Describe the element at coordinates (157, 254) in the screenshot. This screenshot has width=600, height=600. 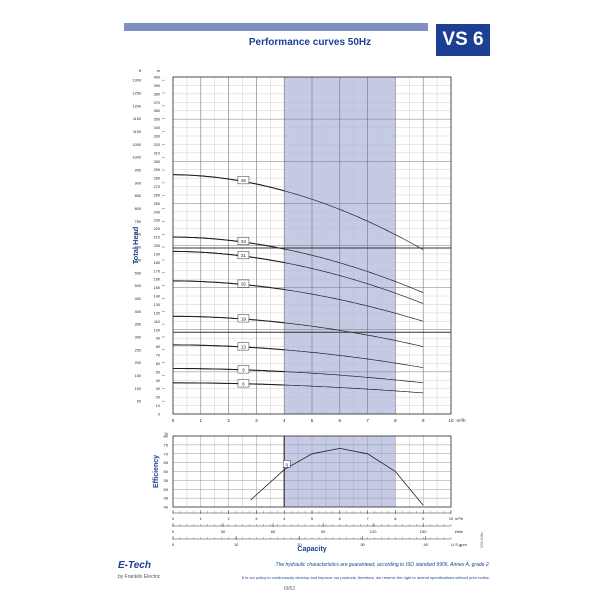
I see `y-tick-label-m: 190` at that location.